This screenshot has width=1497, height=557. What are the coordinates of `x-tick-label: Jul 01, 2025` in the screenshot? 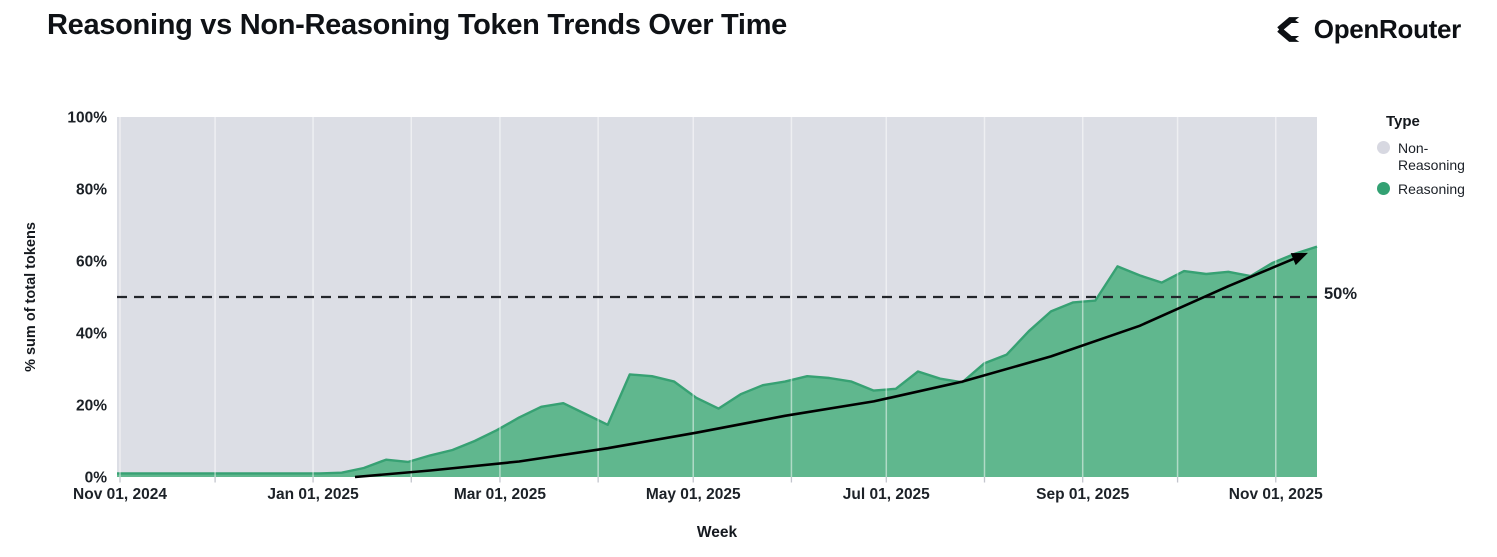 It's located at (886, 494).